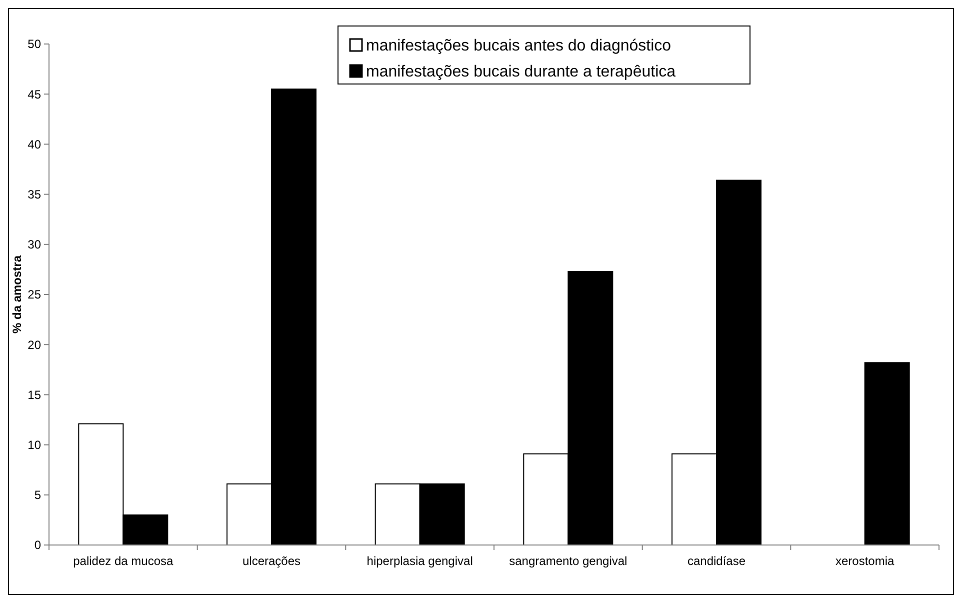  I want to click on y-tick-label: 0, so click(38, 545).